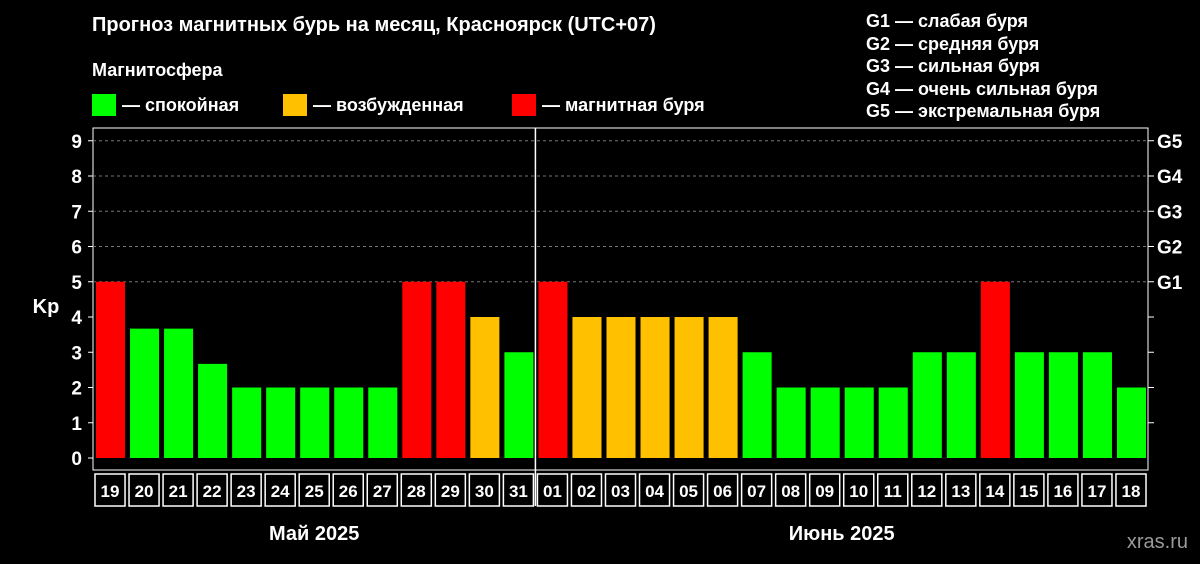 Image resolution: width=1200 pixels, height=564 pixels. I want to click on category-label-07: 07, so click(756, 491).